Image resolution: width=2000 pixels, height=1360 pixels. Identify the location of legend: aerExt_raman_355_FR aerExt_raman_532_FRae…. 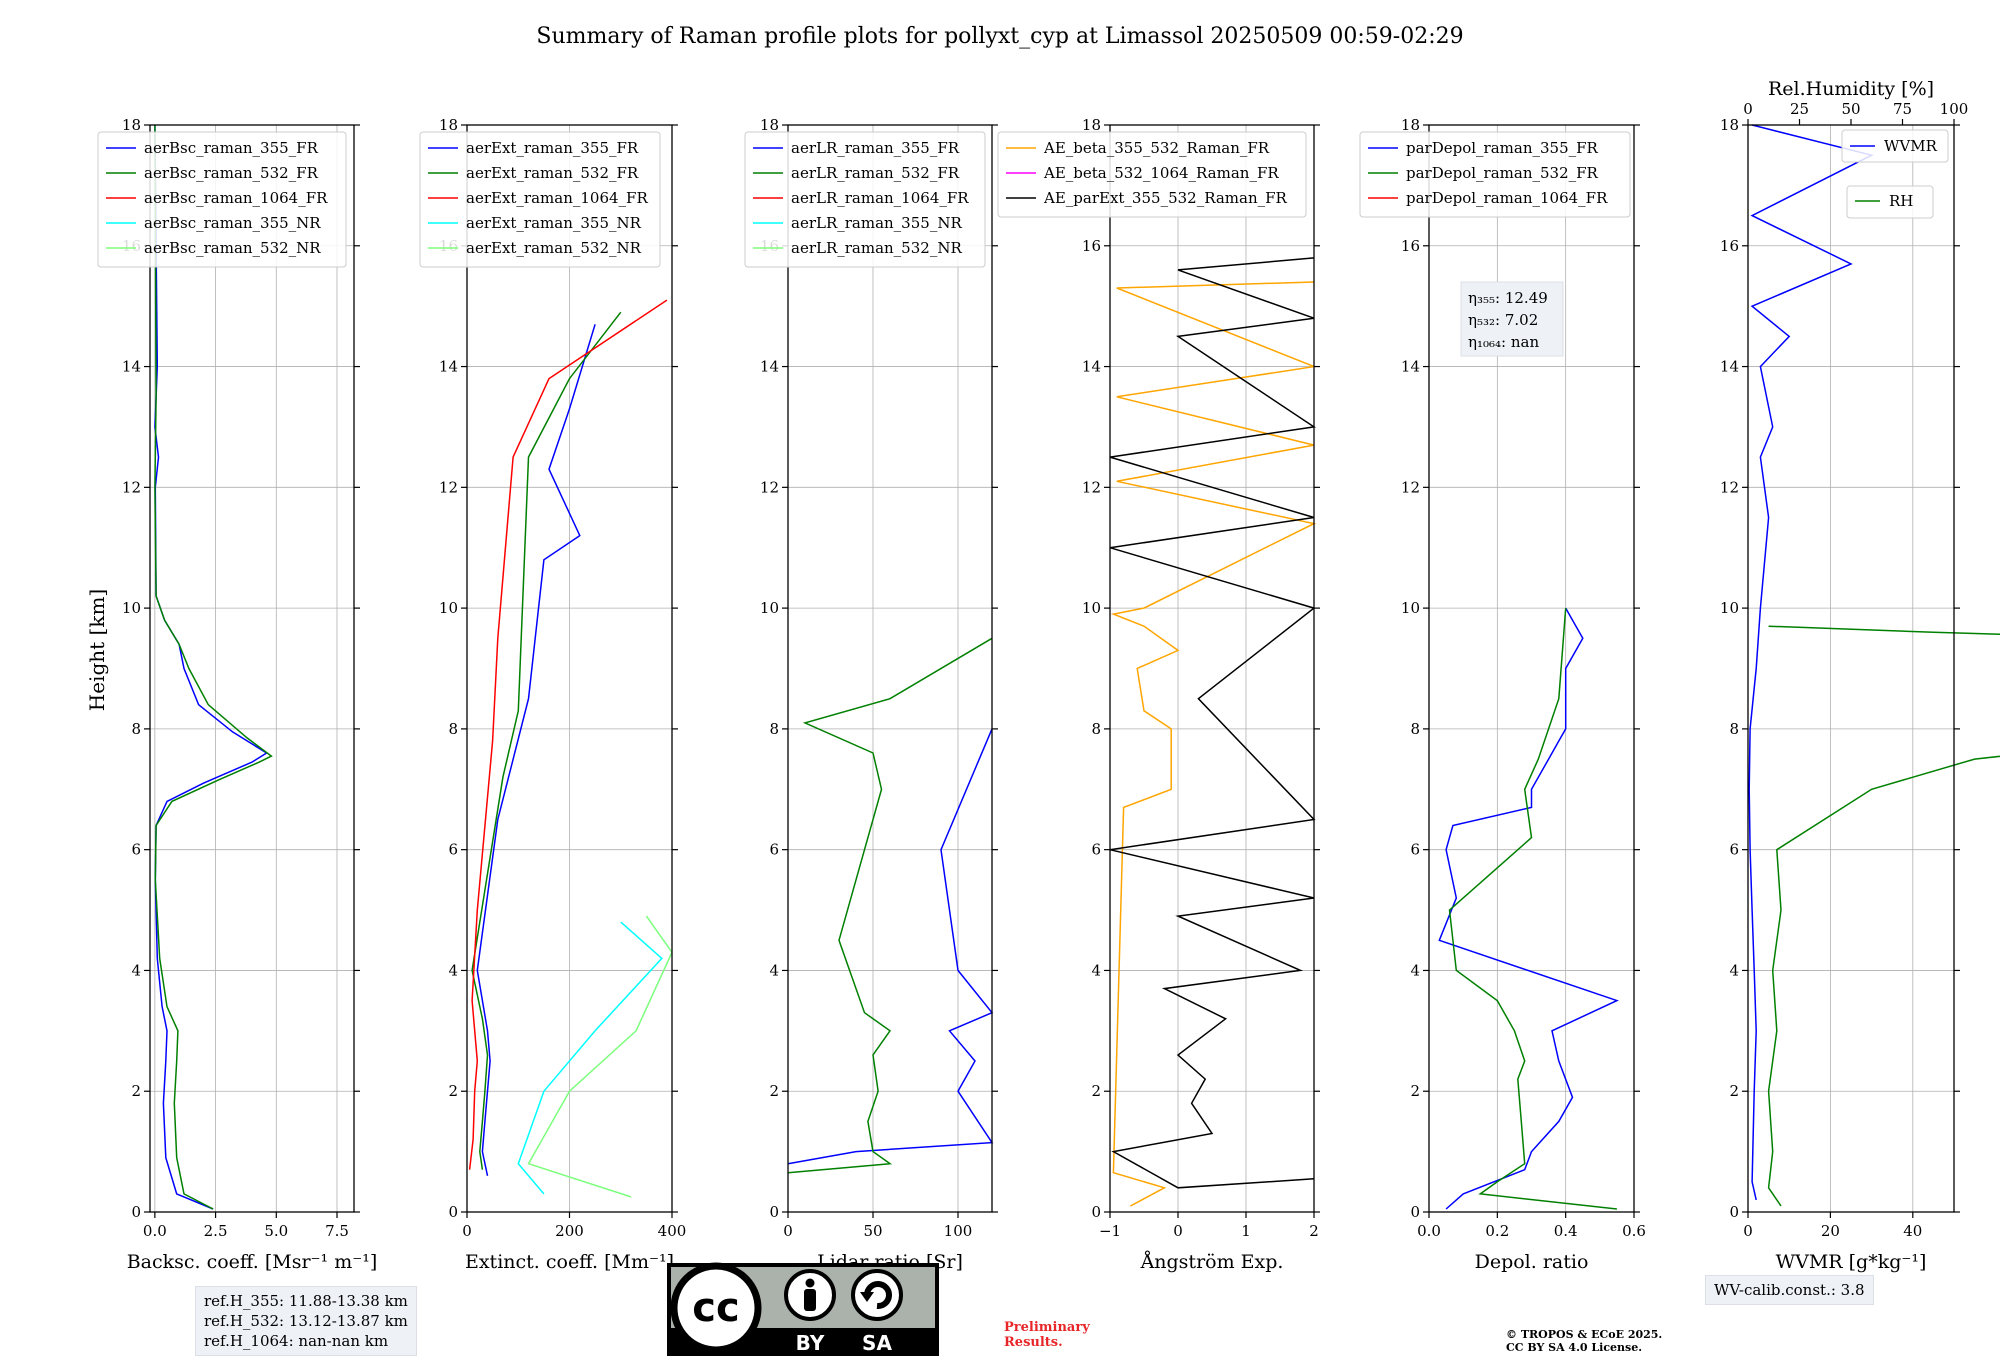
(540, 199).